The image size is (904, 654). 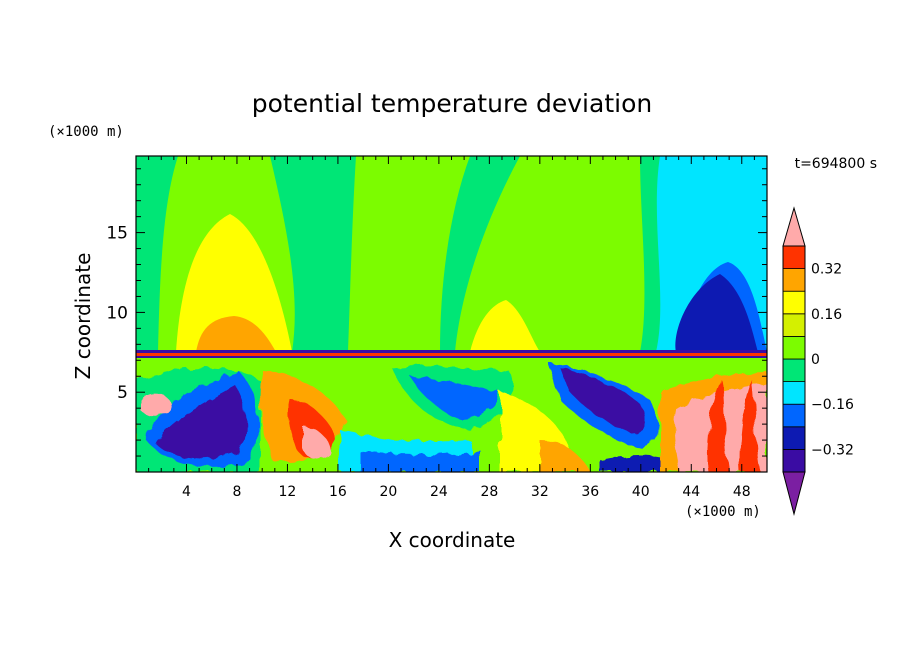 What do you see at coordinates (83, 316) in the screenshot?
I see `y-axis-label: Z coordinate` at bounding box center [83, 316].